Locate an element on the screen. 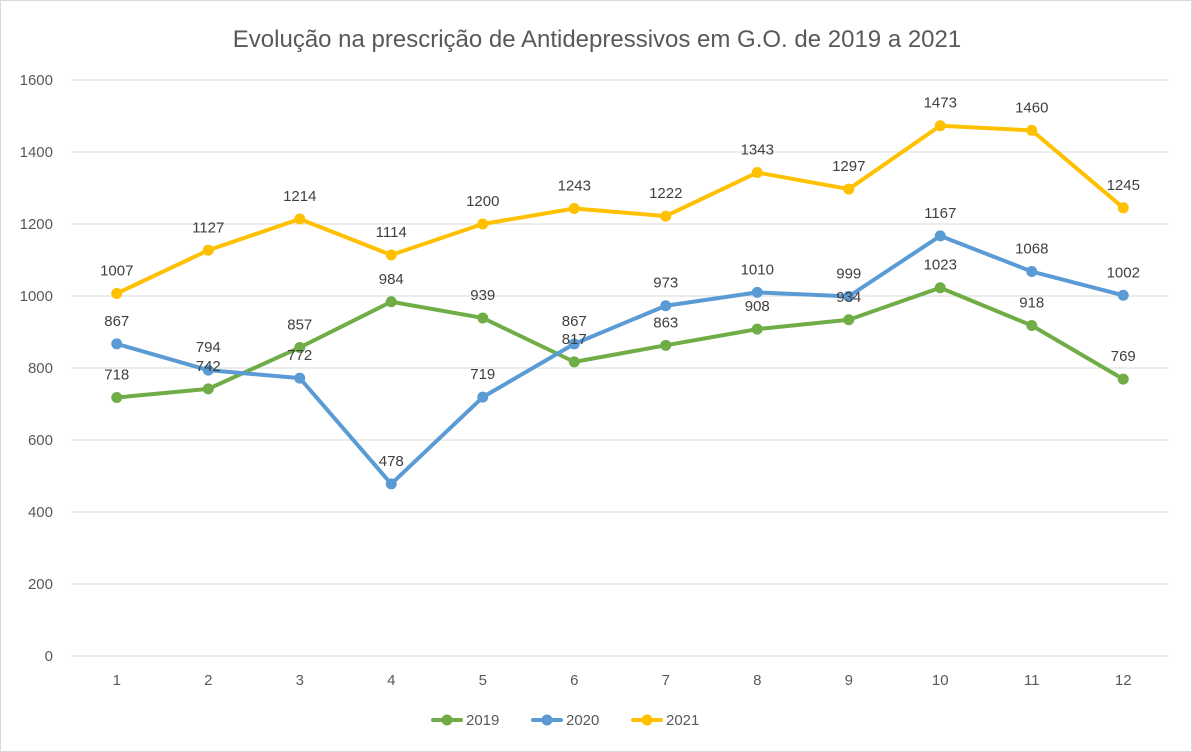 This screenshot has width=1192, height=752. x-tick-label: 1 is located at coordinates (117, 680).